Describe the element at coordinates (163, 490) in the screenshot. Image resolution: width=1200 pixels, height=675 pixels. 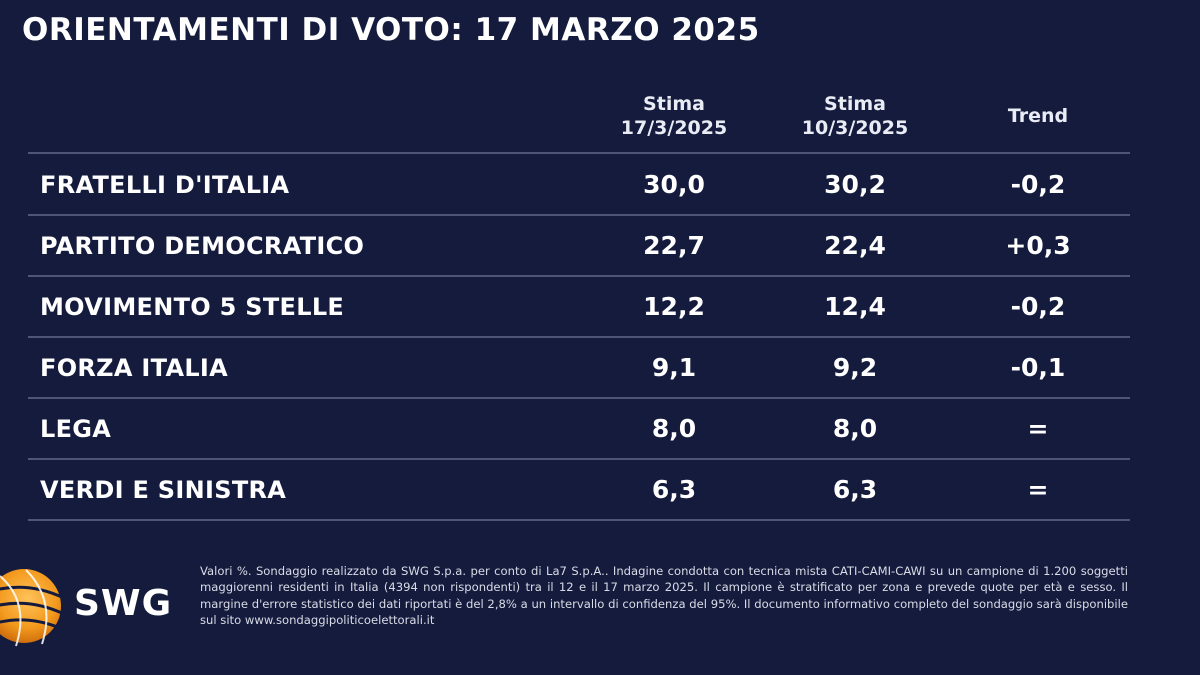
I see `party-name: VERDI E SINISTRA` at that location.